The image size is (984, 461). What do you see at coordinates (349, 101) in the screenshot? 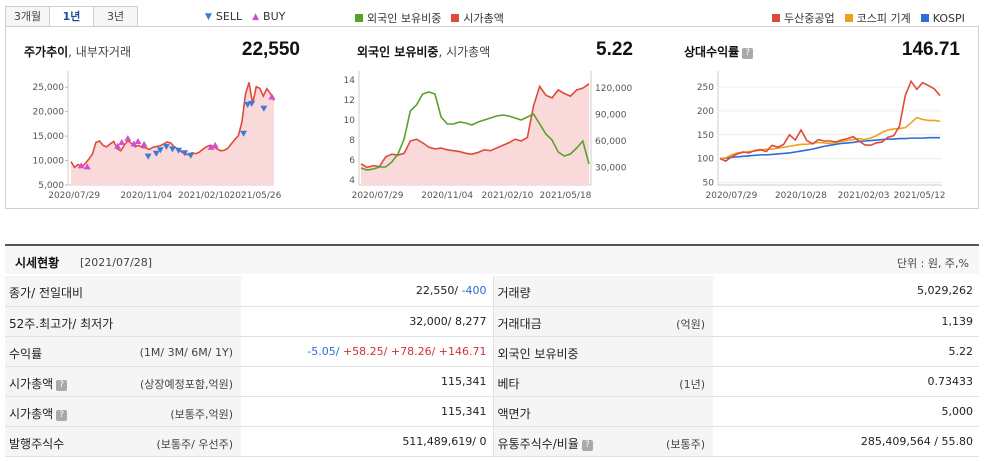
I see `y-tick-label: 12` at bounding box center [349, 101].